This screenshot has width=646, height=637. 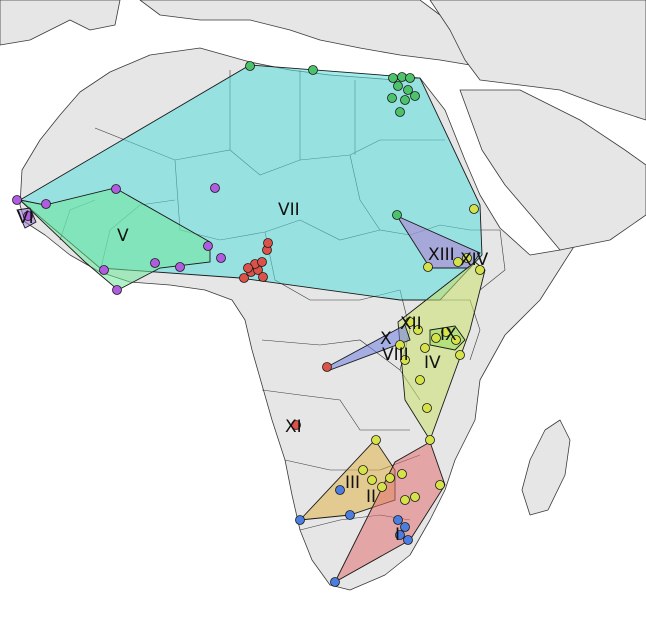 I want to click on label-II: II, so click(x=371, y=497).